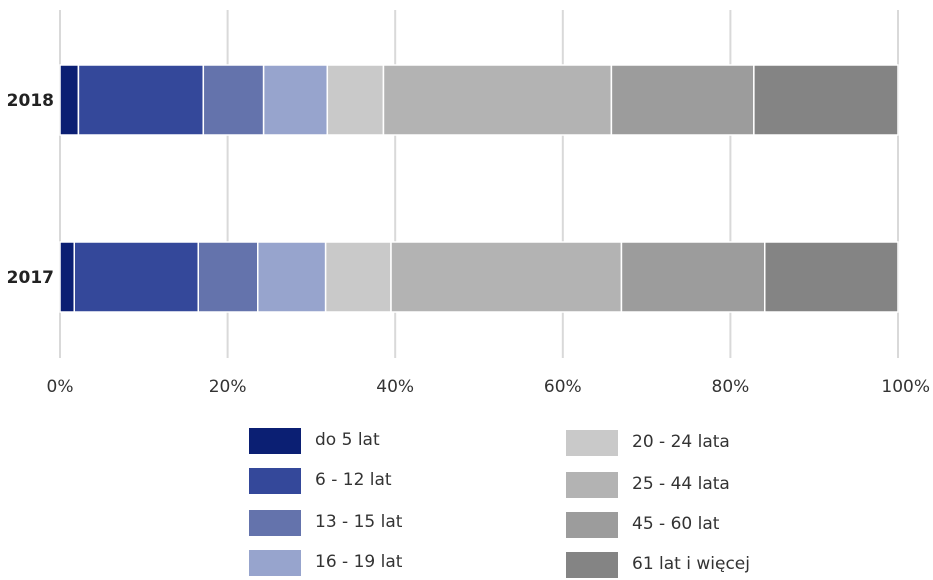 This screenshot has height=580, width=933. What do you see at coordinates (731, 387) in the screenshot?
I see `x-tick-label: 80%` at bounding box center [731, 387].